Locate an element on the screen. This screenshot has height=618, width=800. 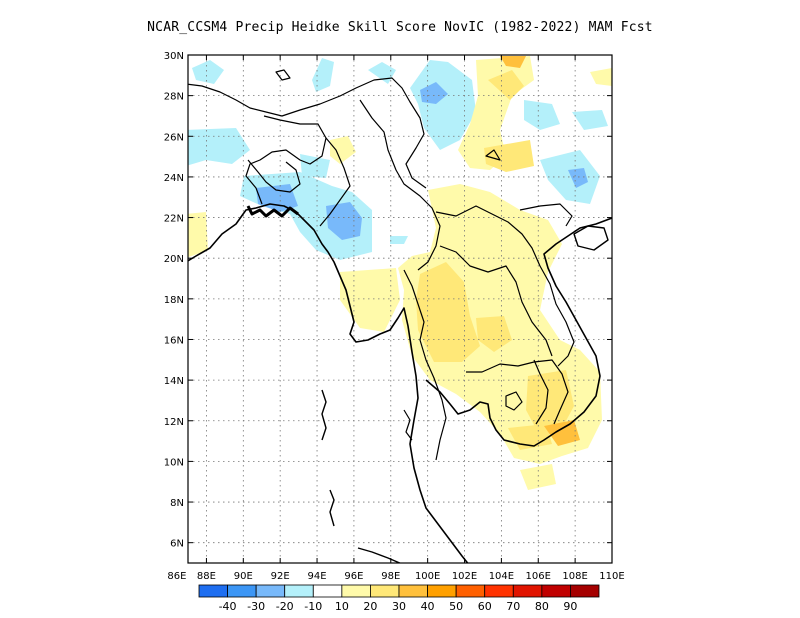
colorbar-label: 50 is located at coordinates (456, 606).